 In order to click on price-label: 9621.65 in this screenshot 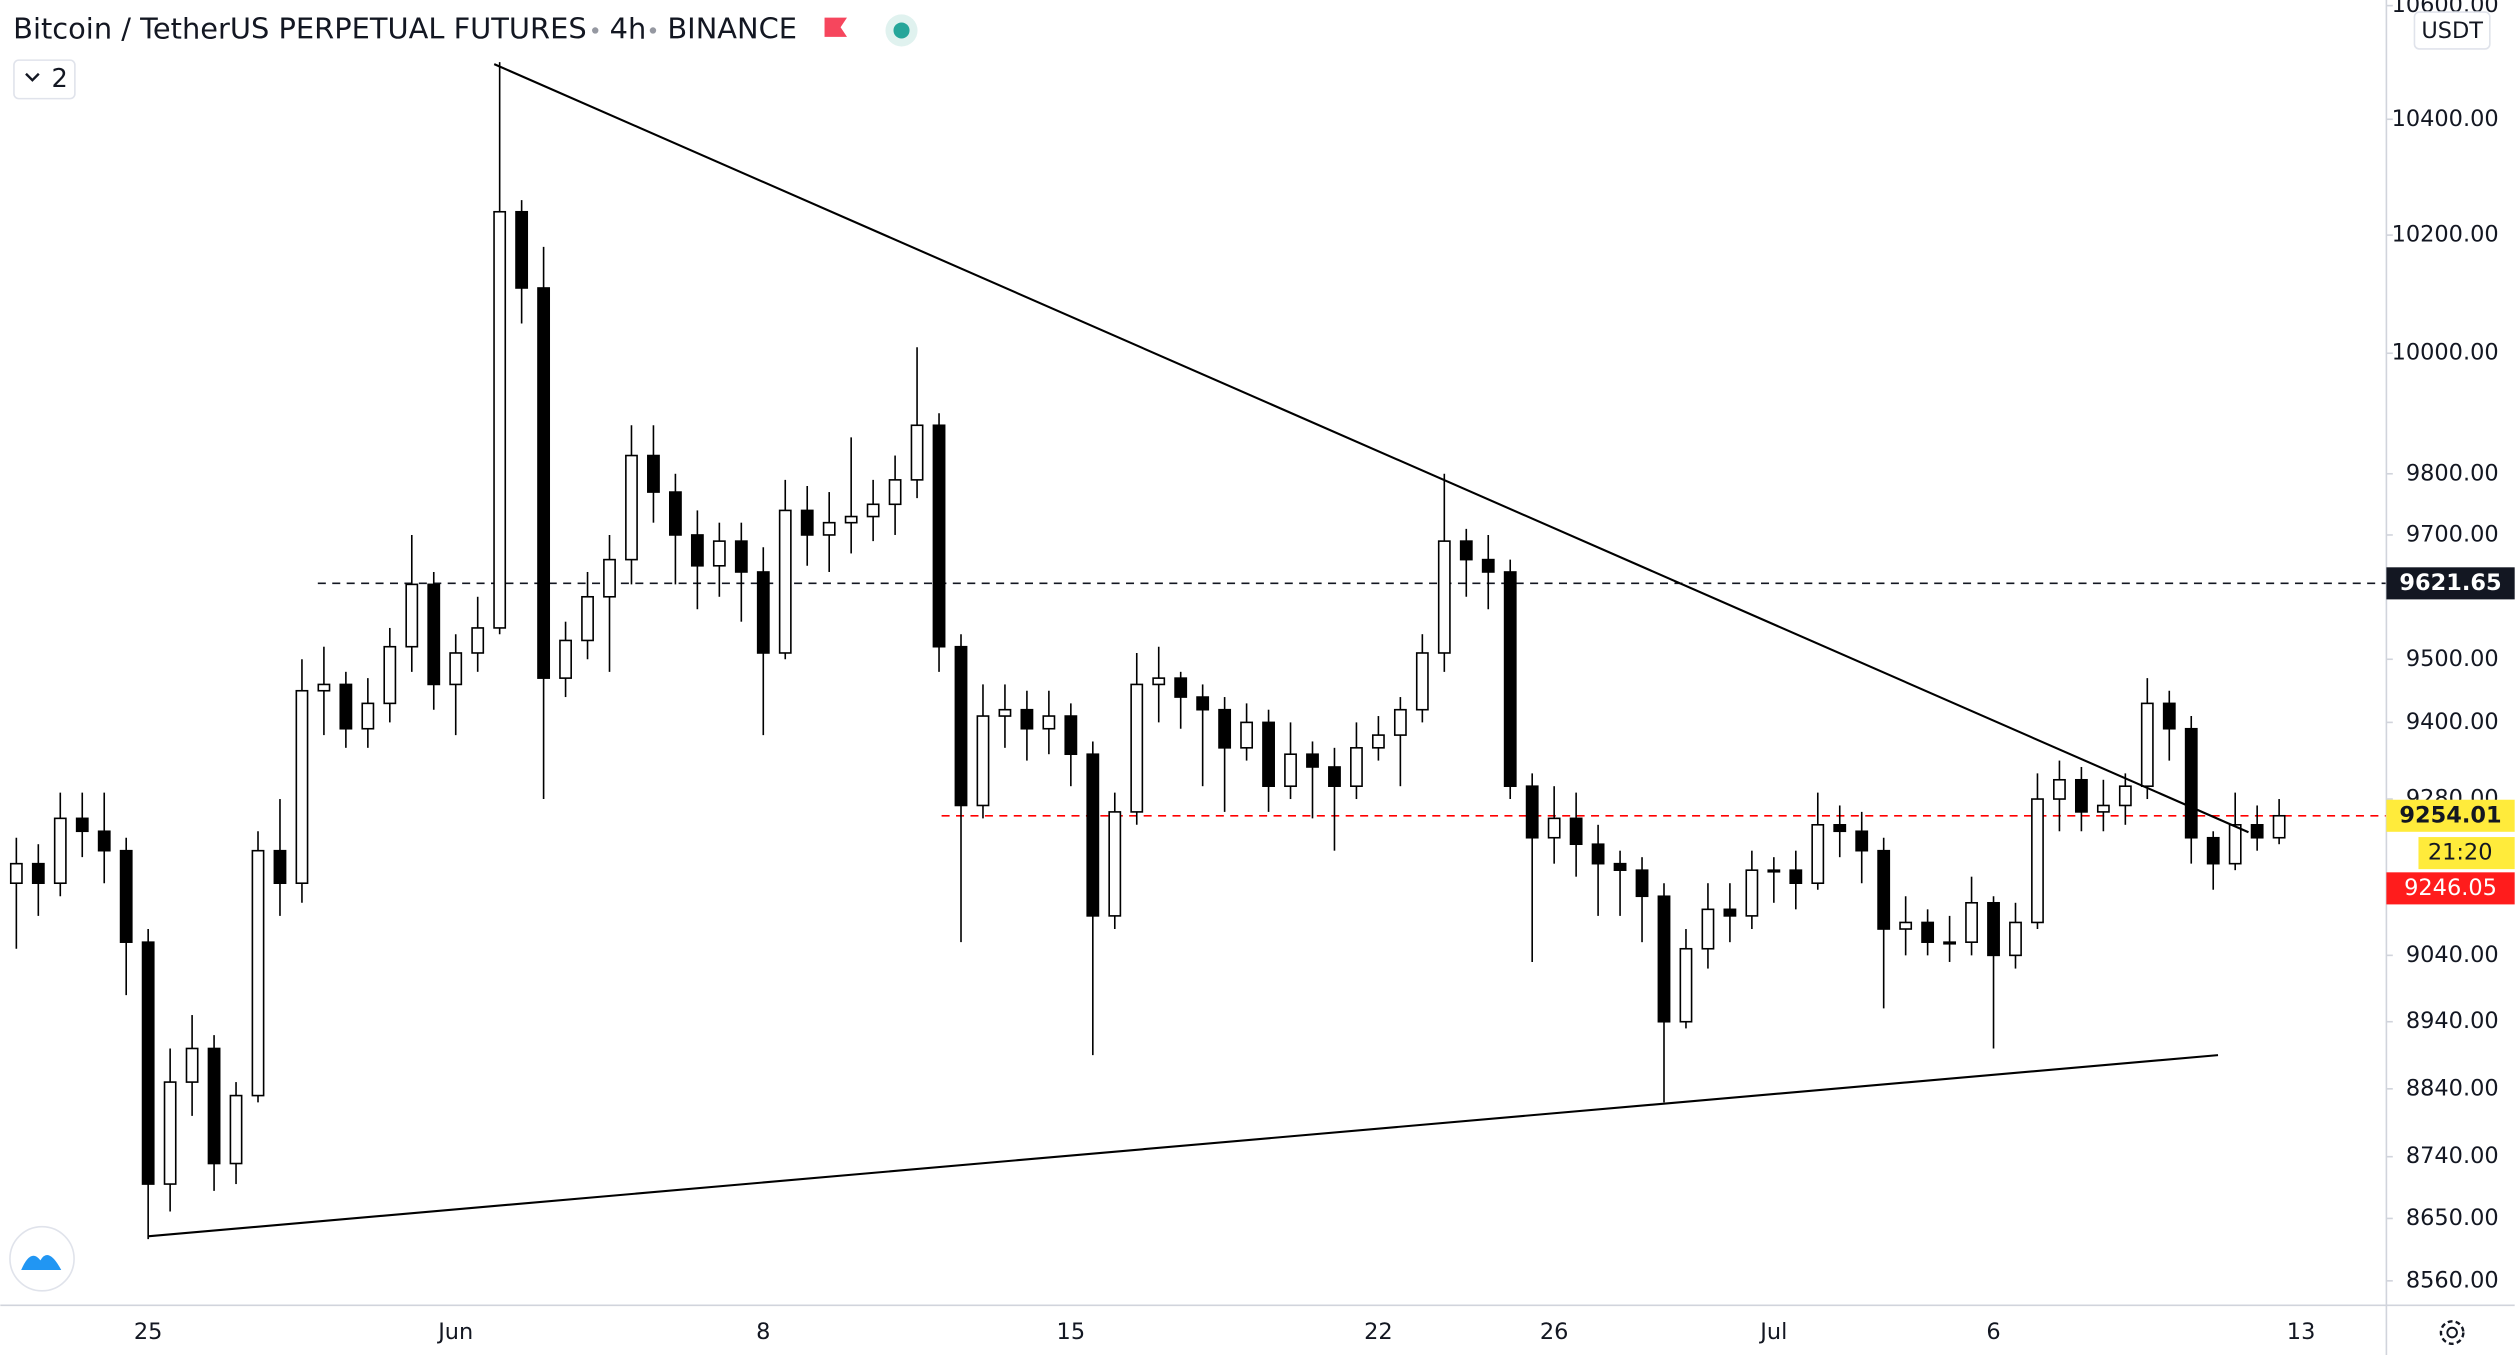, I will do `click(2450, 583)`.